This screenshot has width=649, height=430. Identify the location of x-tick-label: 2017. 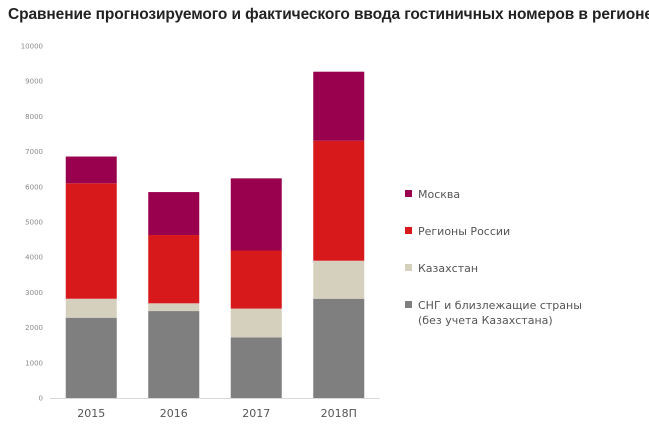
(256, 413).